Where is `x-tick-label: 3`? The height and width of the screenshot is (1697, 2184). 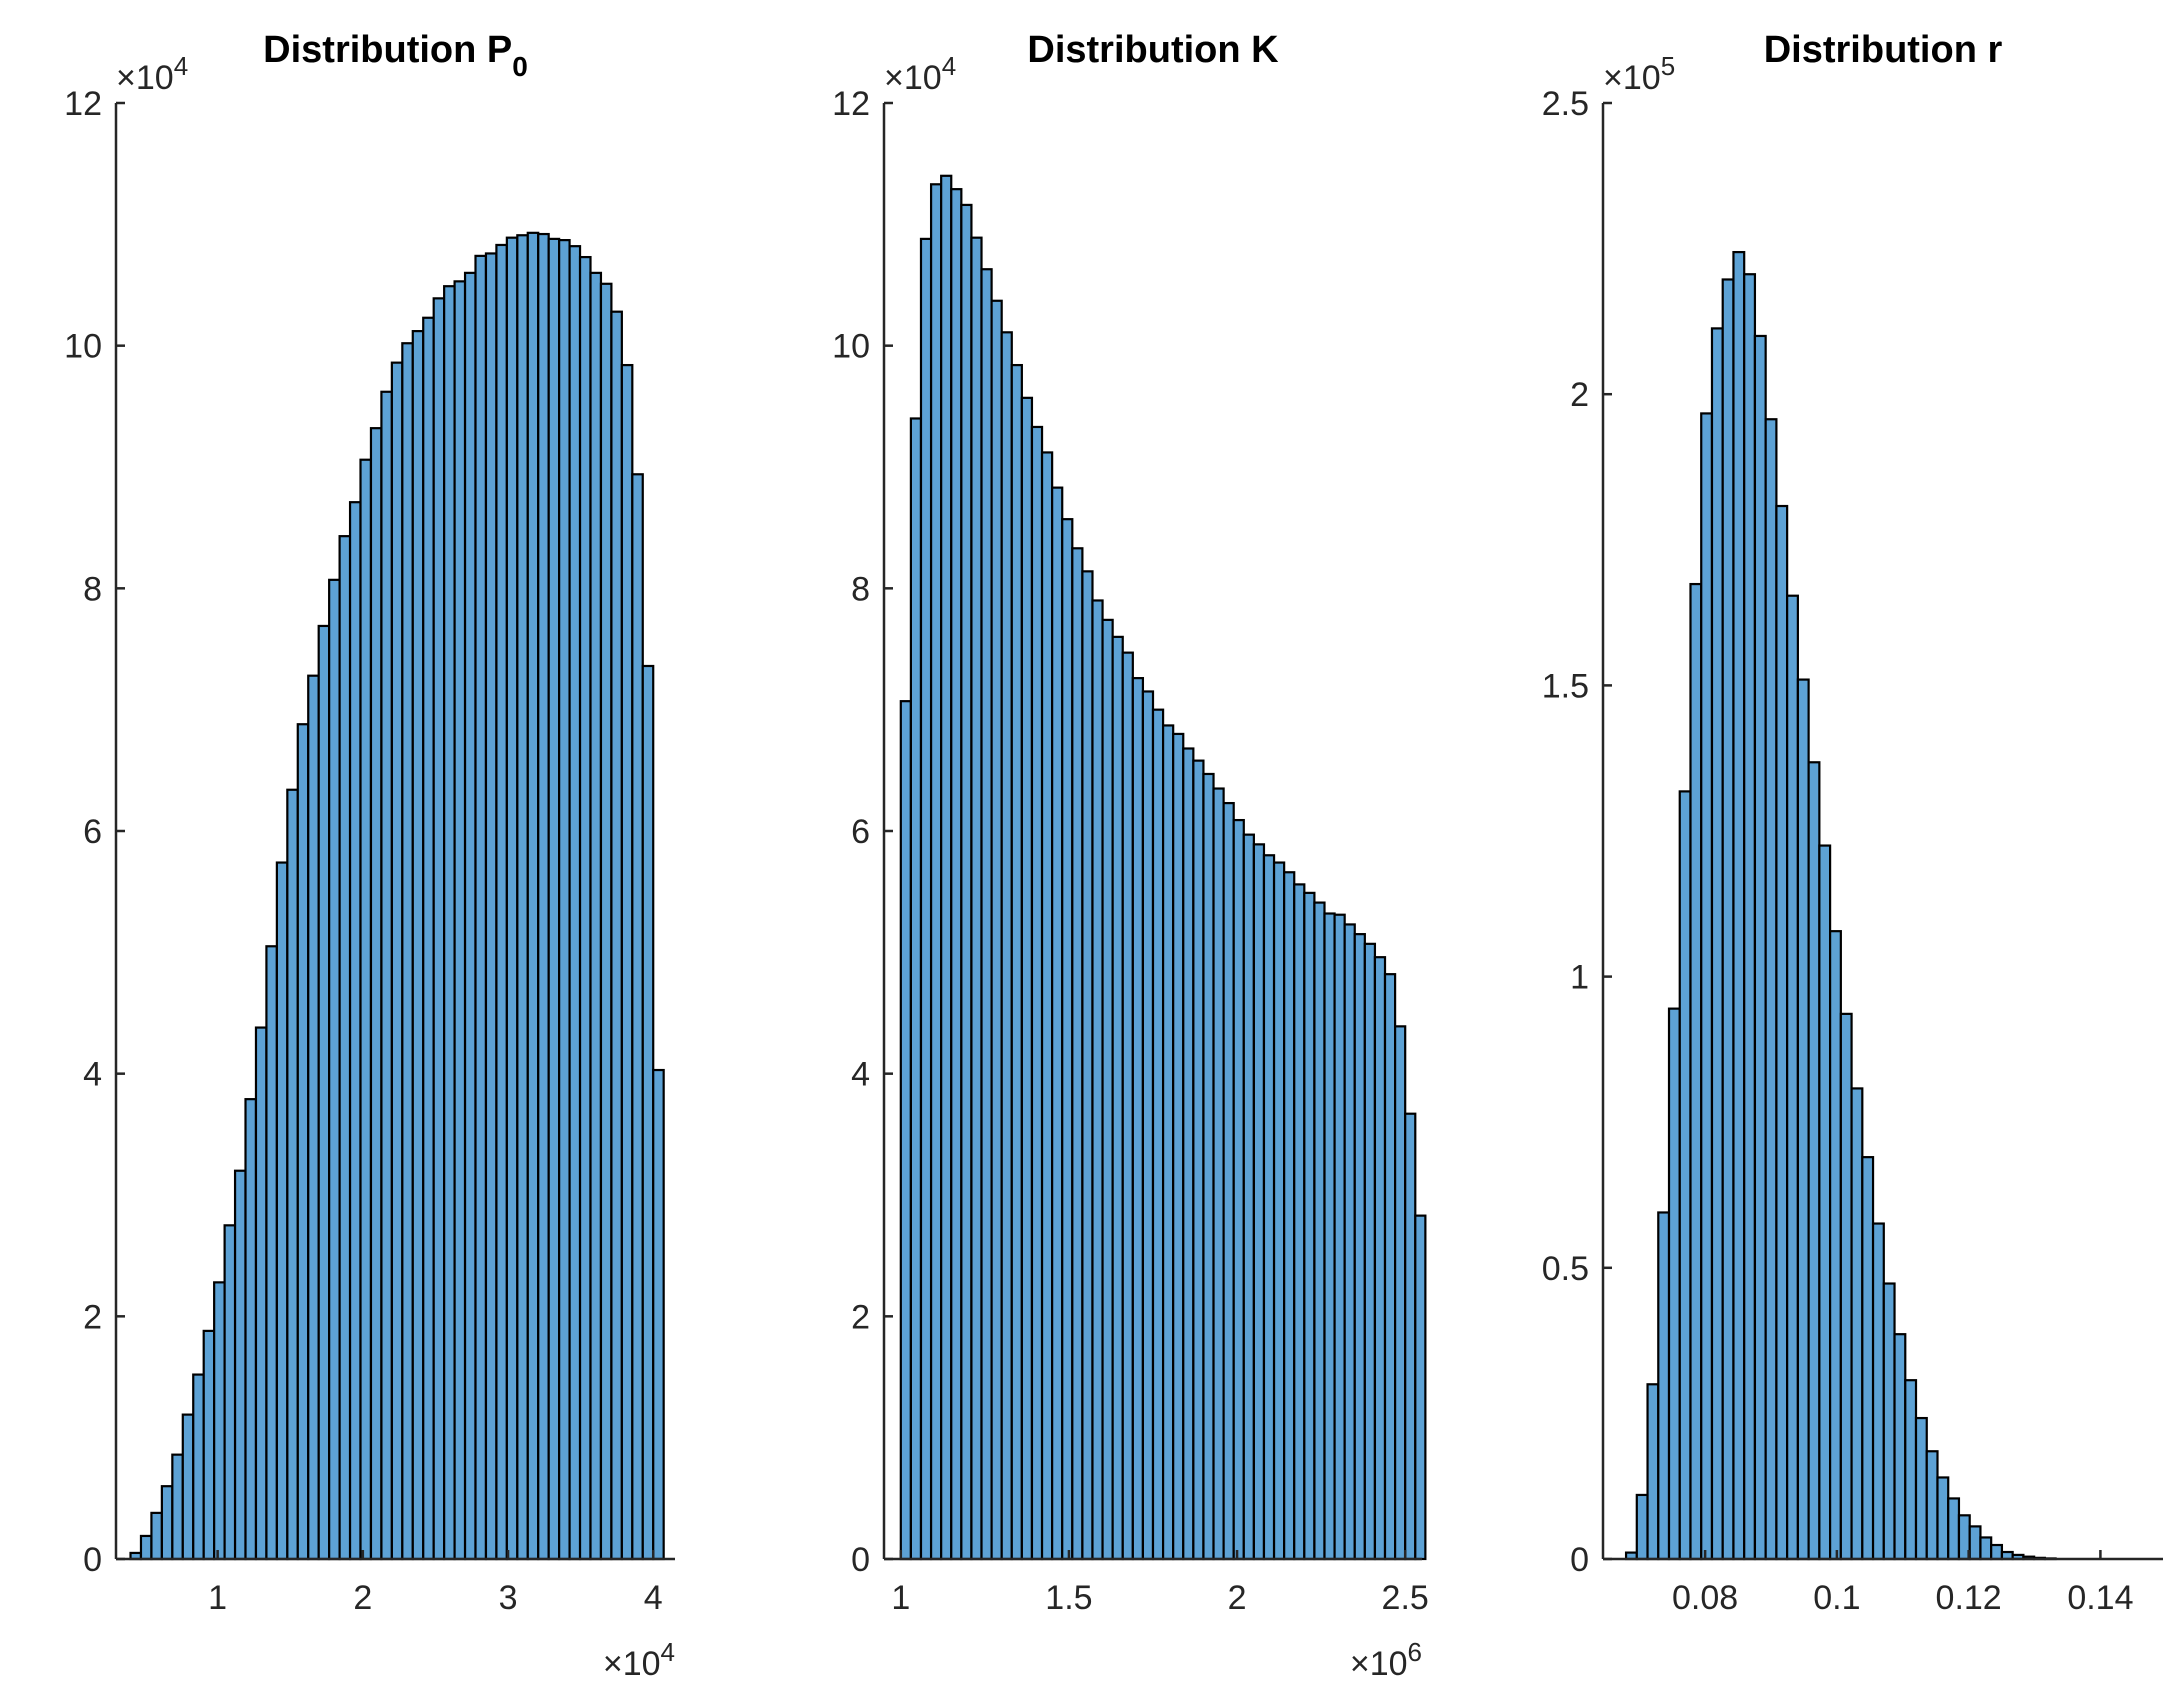
x-tick-label: 3 is located at coordinates (508, 1598).